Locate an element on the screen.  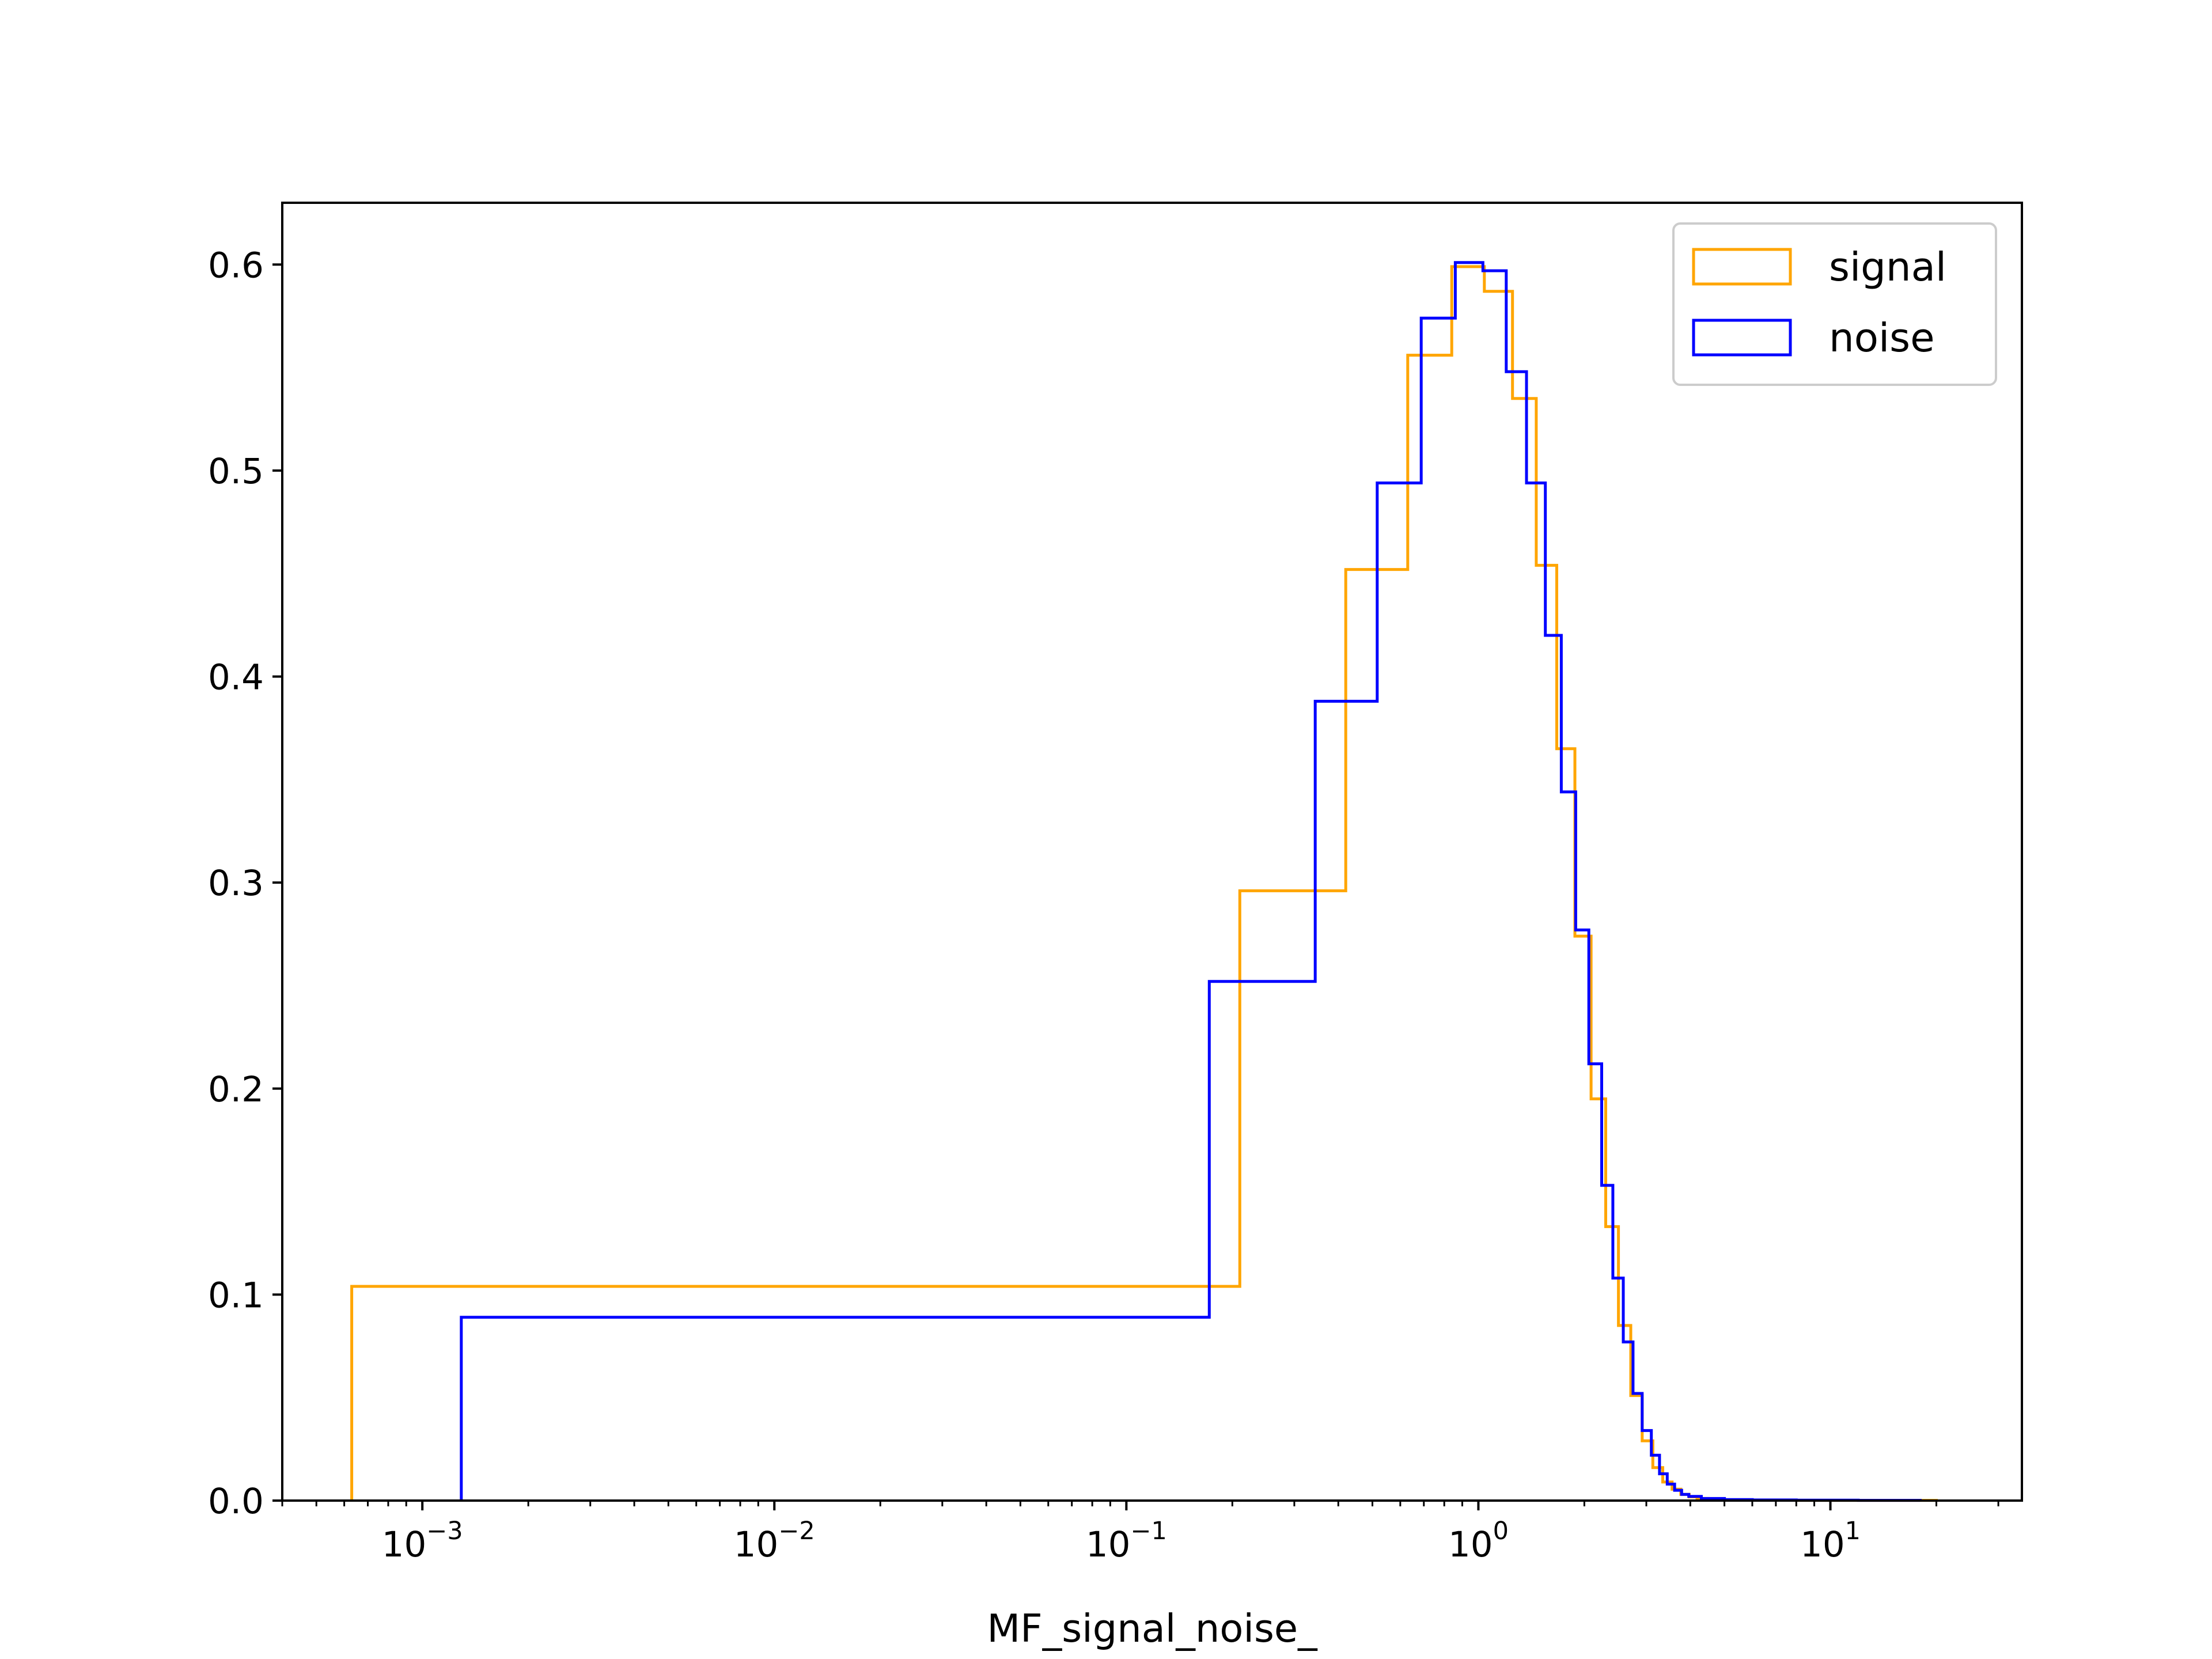
x-tick-label-exponent: 0 is located at coordinates (1501, 1531).